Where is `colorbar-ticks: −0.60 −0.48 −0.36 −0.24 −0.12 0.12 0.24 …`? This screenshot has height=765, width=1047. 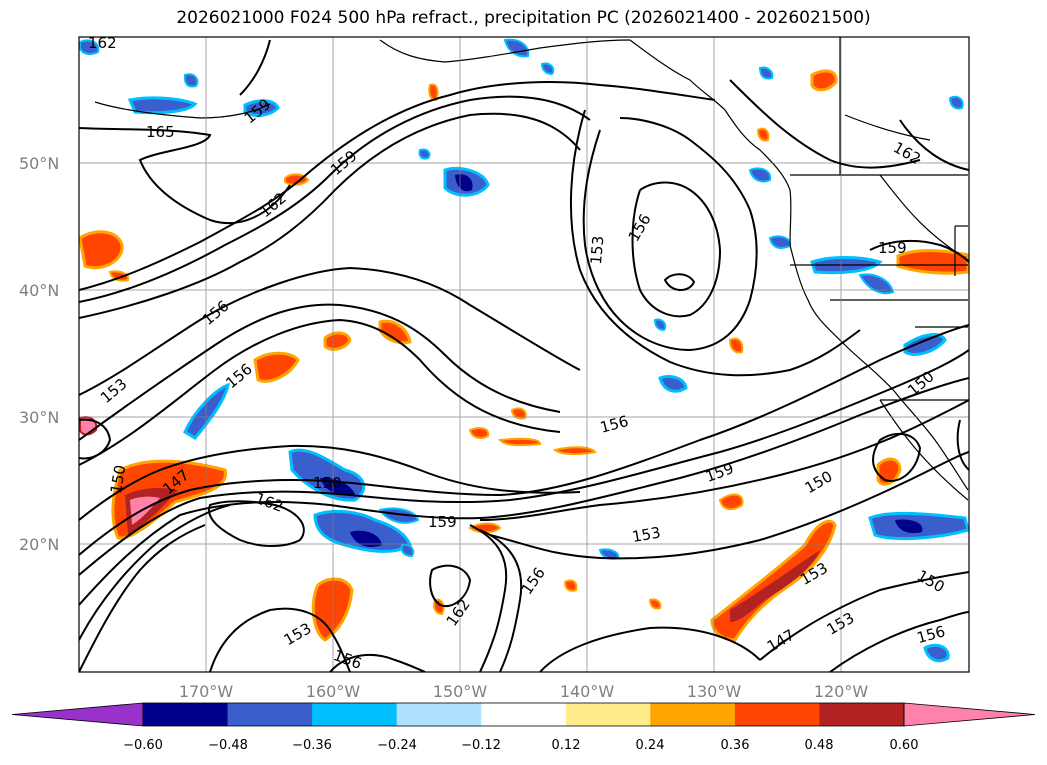 colorbar-ticks: −0.60 −0.48 −0.36 −0.24 −0.12 0.12 0.24 … is located at coordinates (520, 745).